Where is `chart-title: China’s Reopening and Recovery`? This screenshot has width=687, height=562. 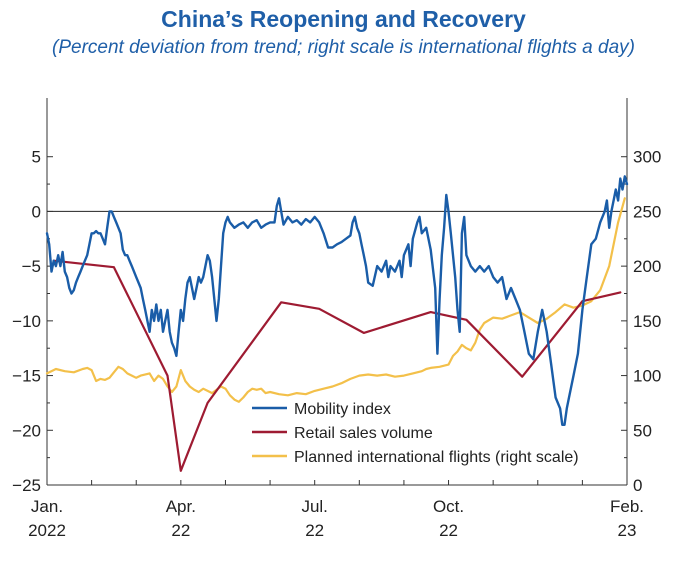
chart-title: China’s Reopening and Recovery is located at coordinates (343, 19).